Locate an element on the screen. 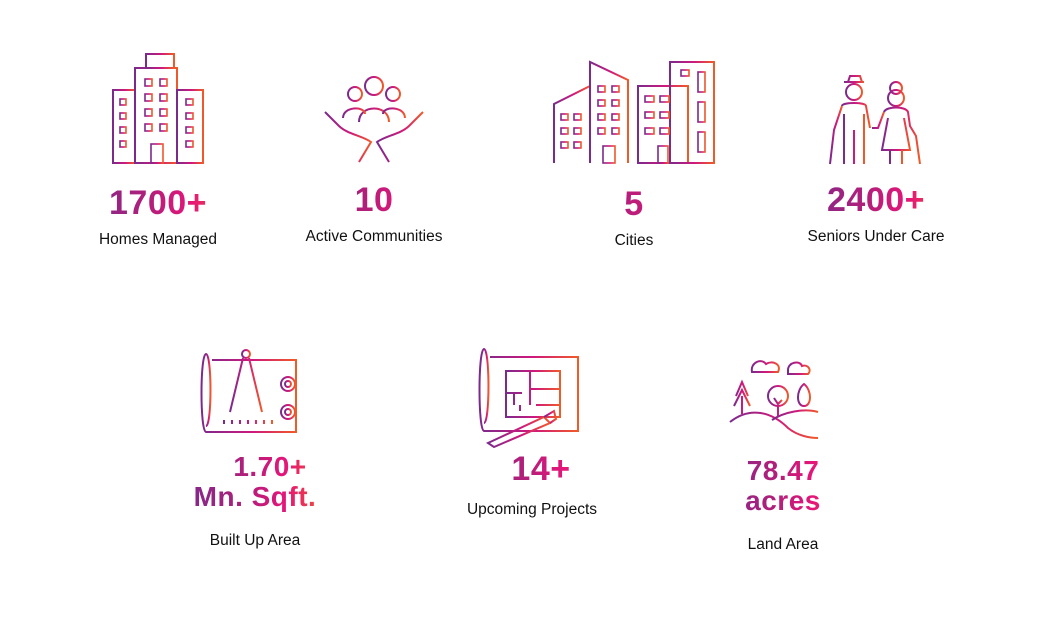 This screenshot has height=632, width=1058. buildings-icon is located at coordinates (158, 108).